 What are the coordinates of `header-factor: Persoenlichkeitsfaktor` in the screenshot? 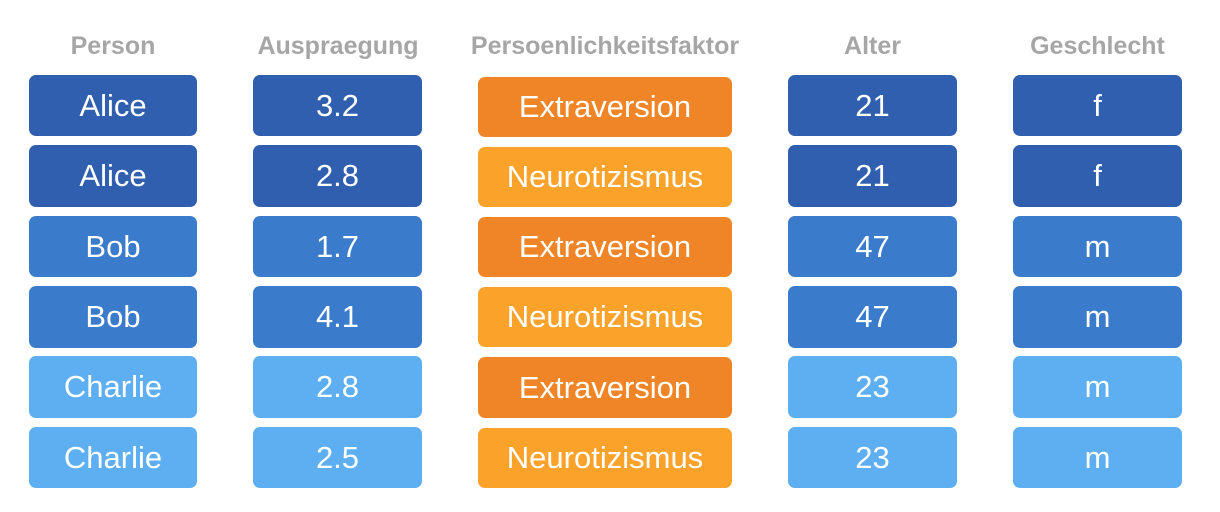 It's located at (605, 46).